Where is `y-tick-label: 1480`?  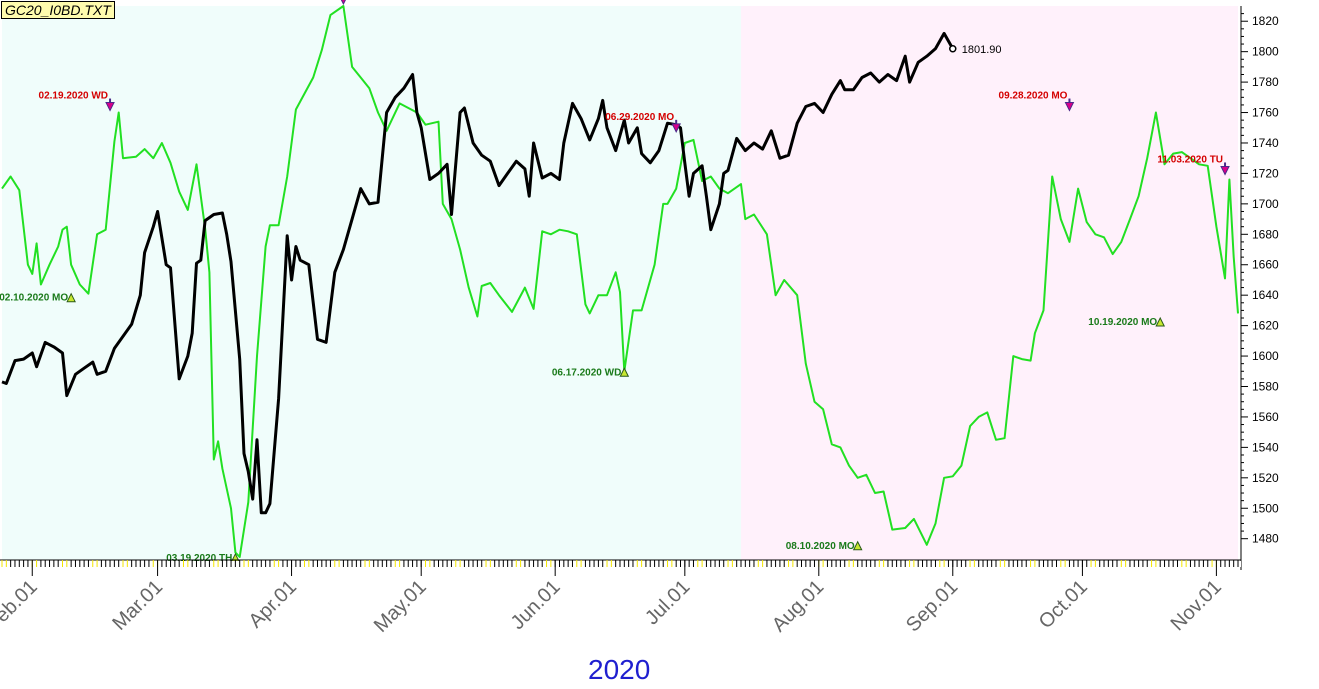
y-tick-label: 1480 is located at coordinates (1265, 539).